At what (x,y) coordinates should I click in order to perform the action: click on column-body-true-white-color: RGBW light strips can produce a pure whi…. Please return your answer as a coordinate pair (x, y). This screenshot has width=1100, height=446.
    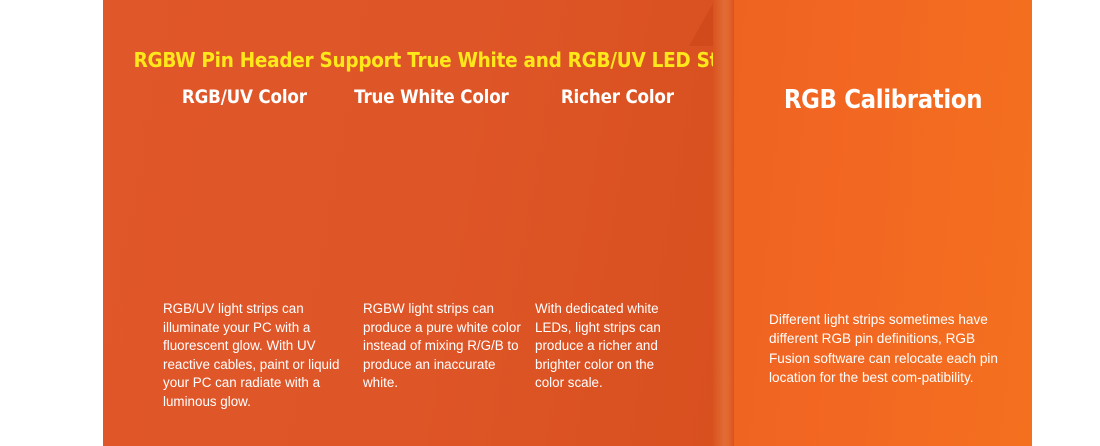
    Looking at the image, I should click on (442, 346).